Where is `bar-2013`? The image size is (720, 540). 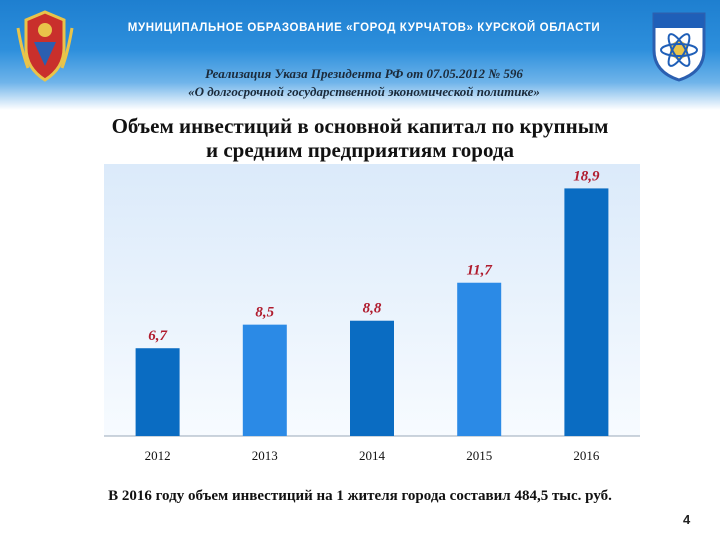 bar-2013 is located at coordinates (264, 380).